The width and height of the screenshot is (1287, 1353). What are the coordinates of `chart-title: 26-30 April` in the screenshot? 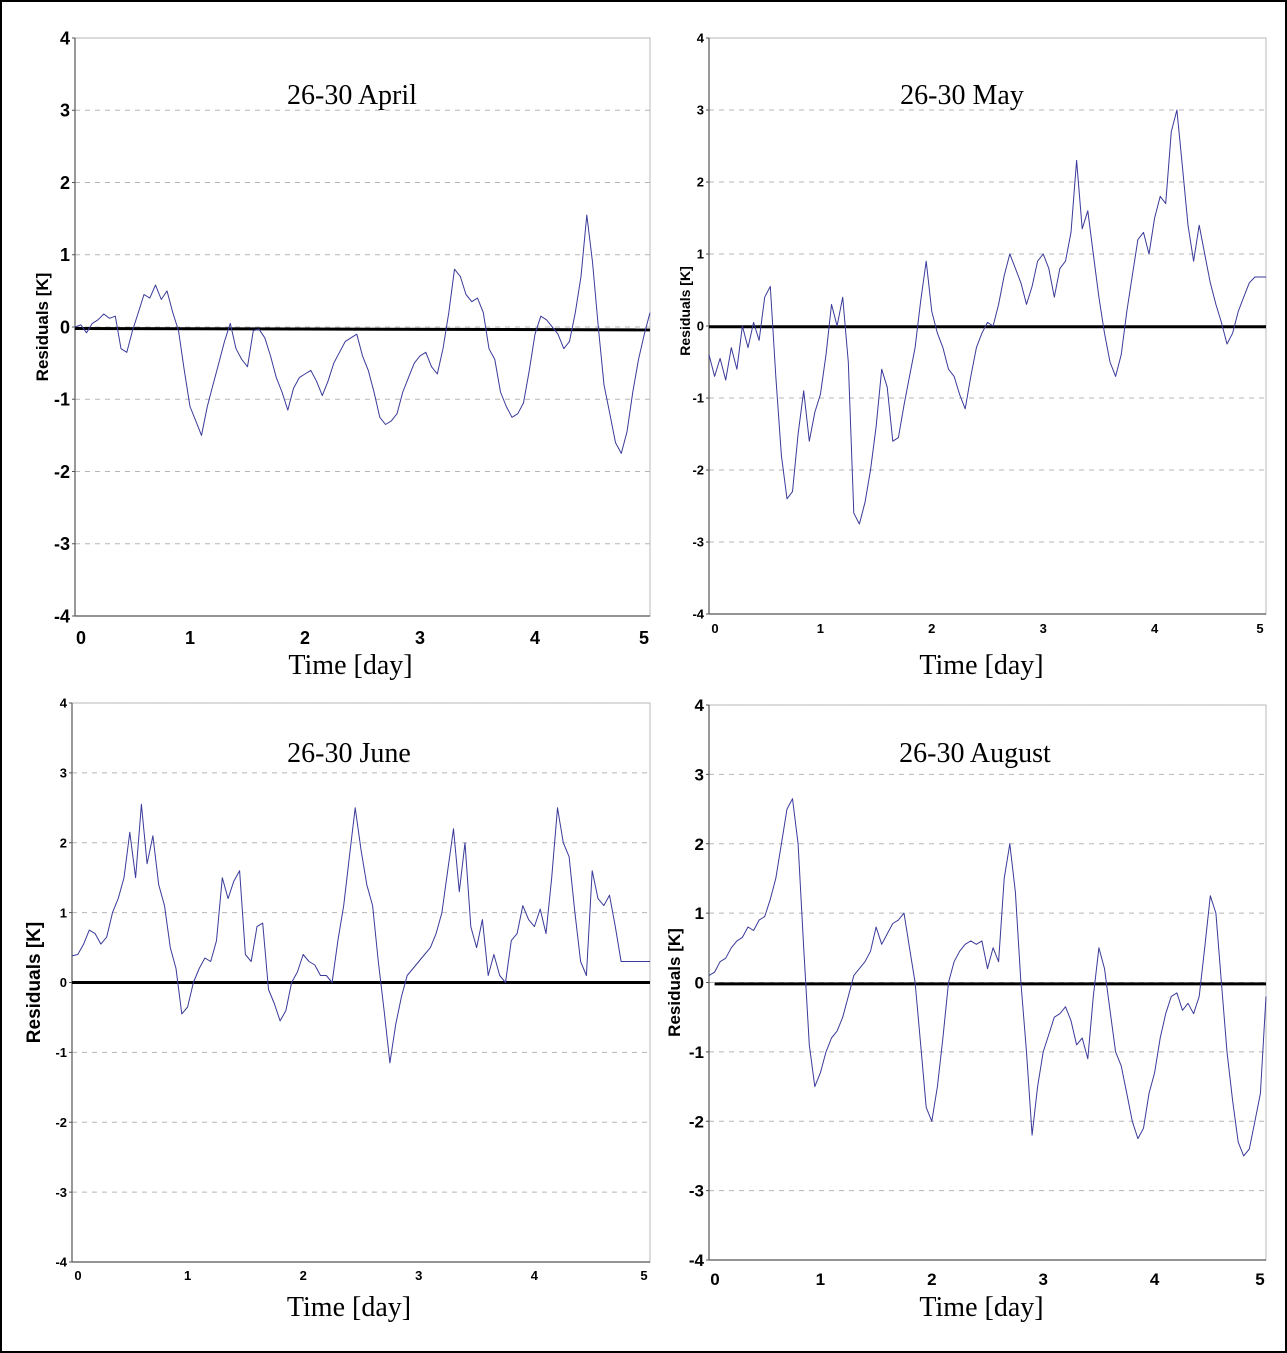 It's located at (352, 95).